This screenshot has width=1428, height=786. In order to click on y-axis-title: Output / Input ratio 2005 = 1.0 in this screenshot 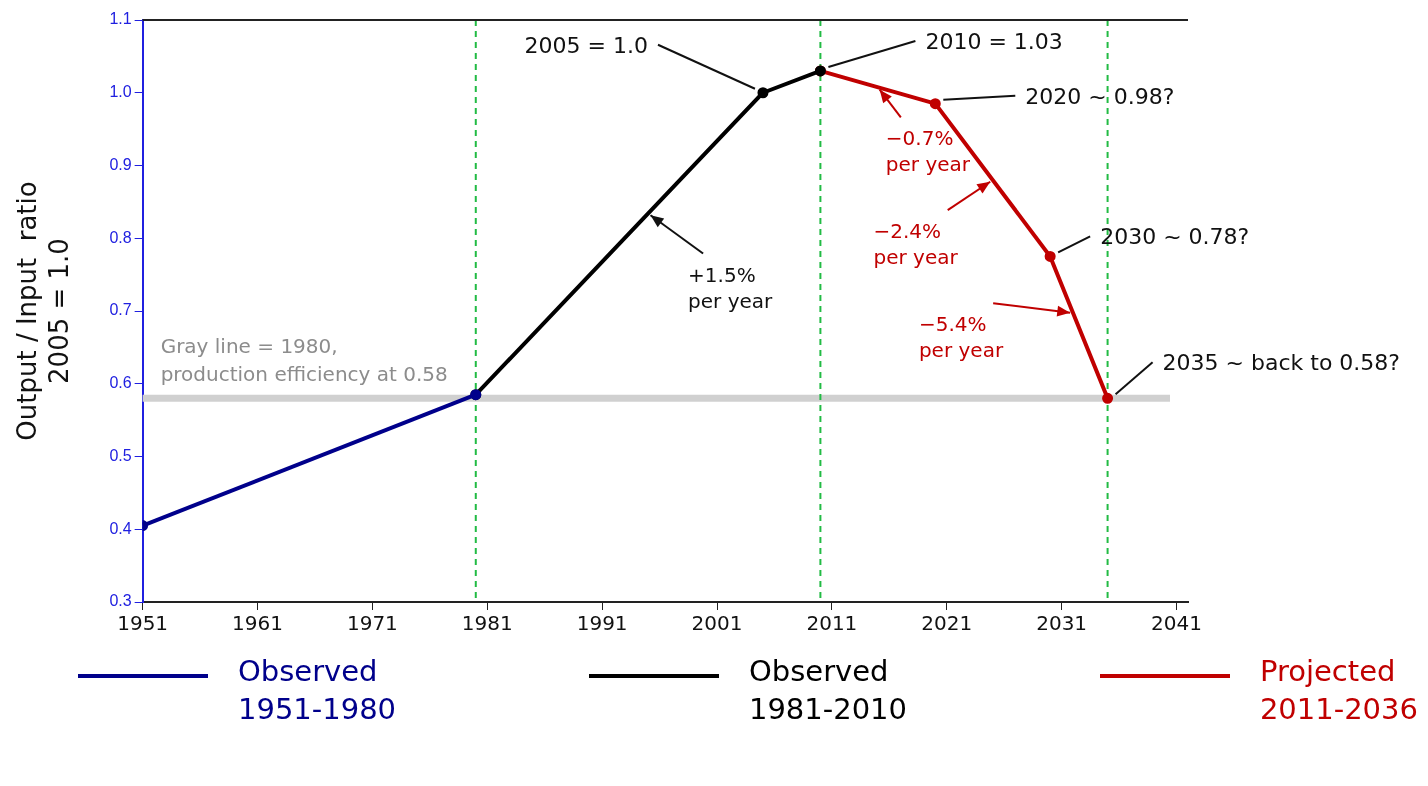, I will do `click(43, 311)`.